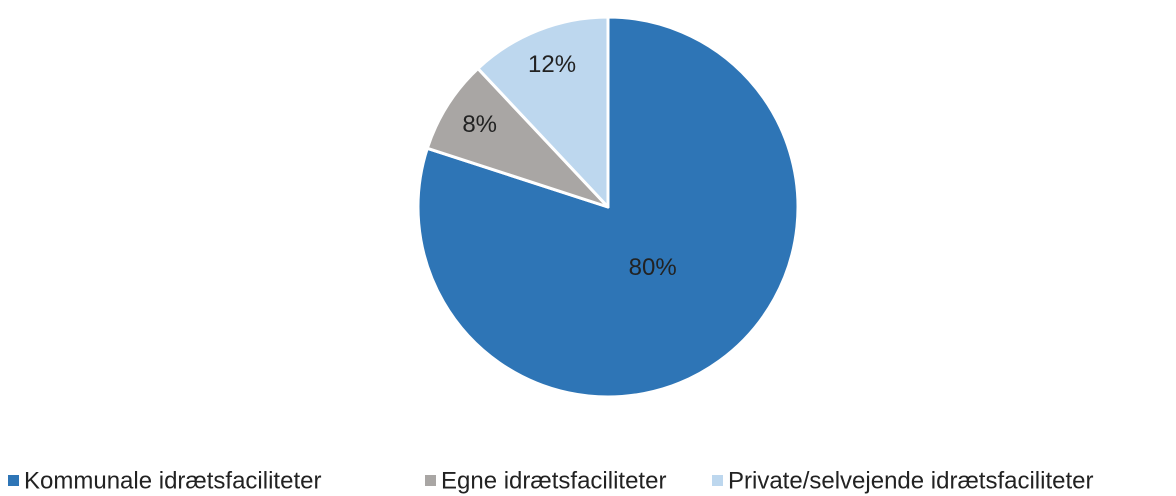  I want to click on legend-label: Private/selvejende idrætsfaciliteter, so click(911, 480).